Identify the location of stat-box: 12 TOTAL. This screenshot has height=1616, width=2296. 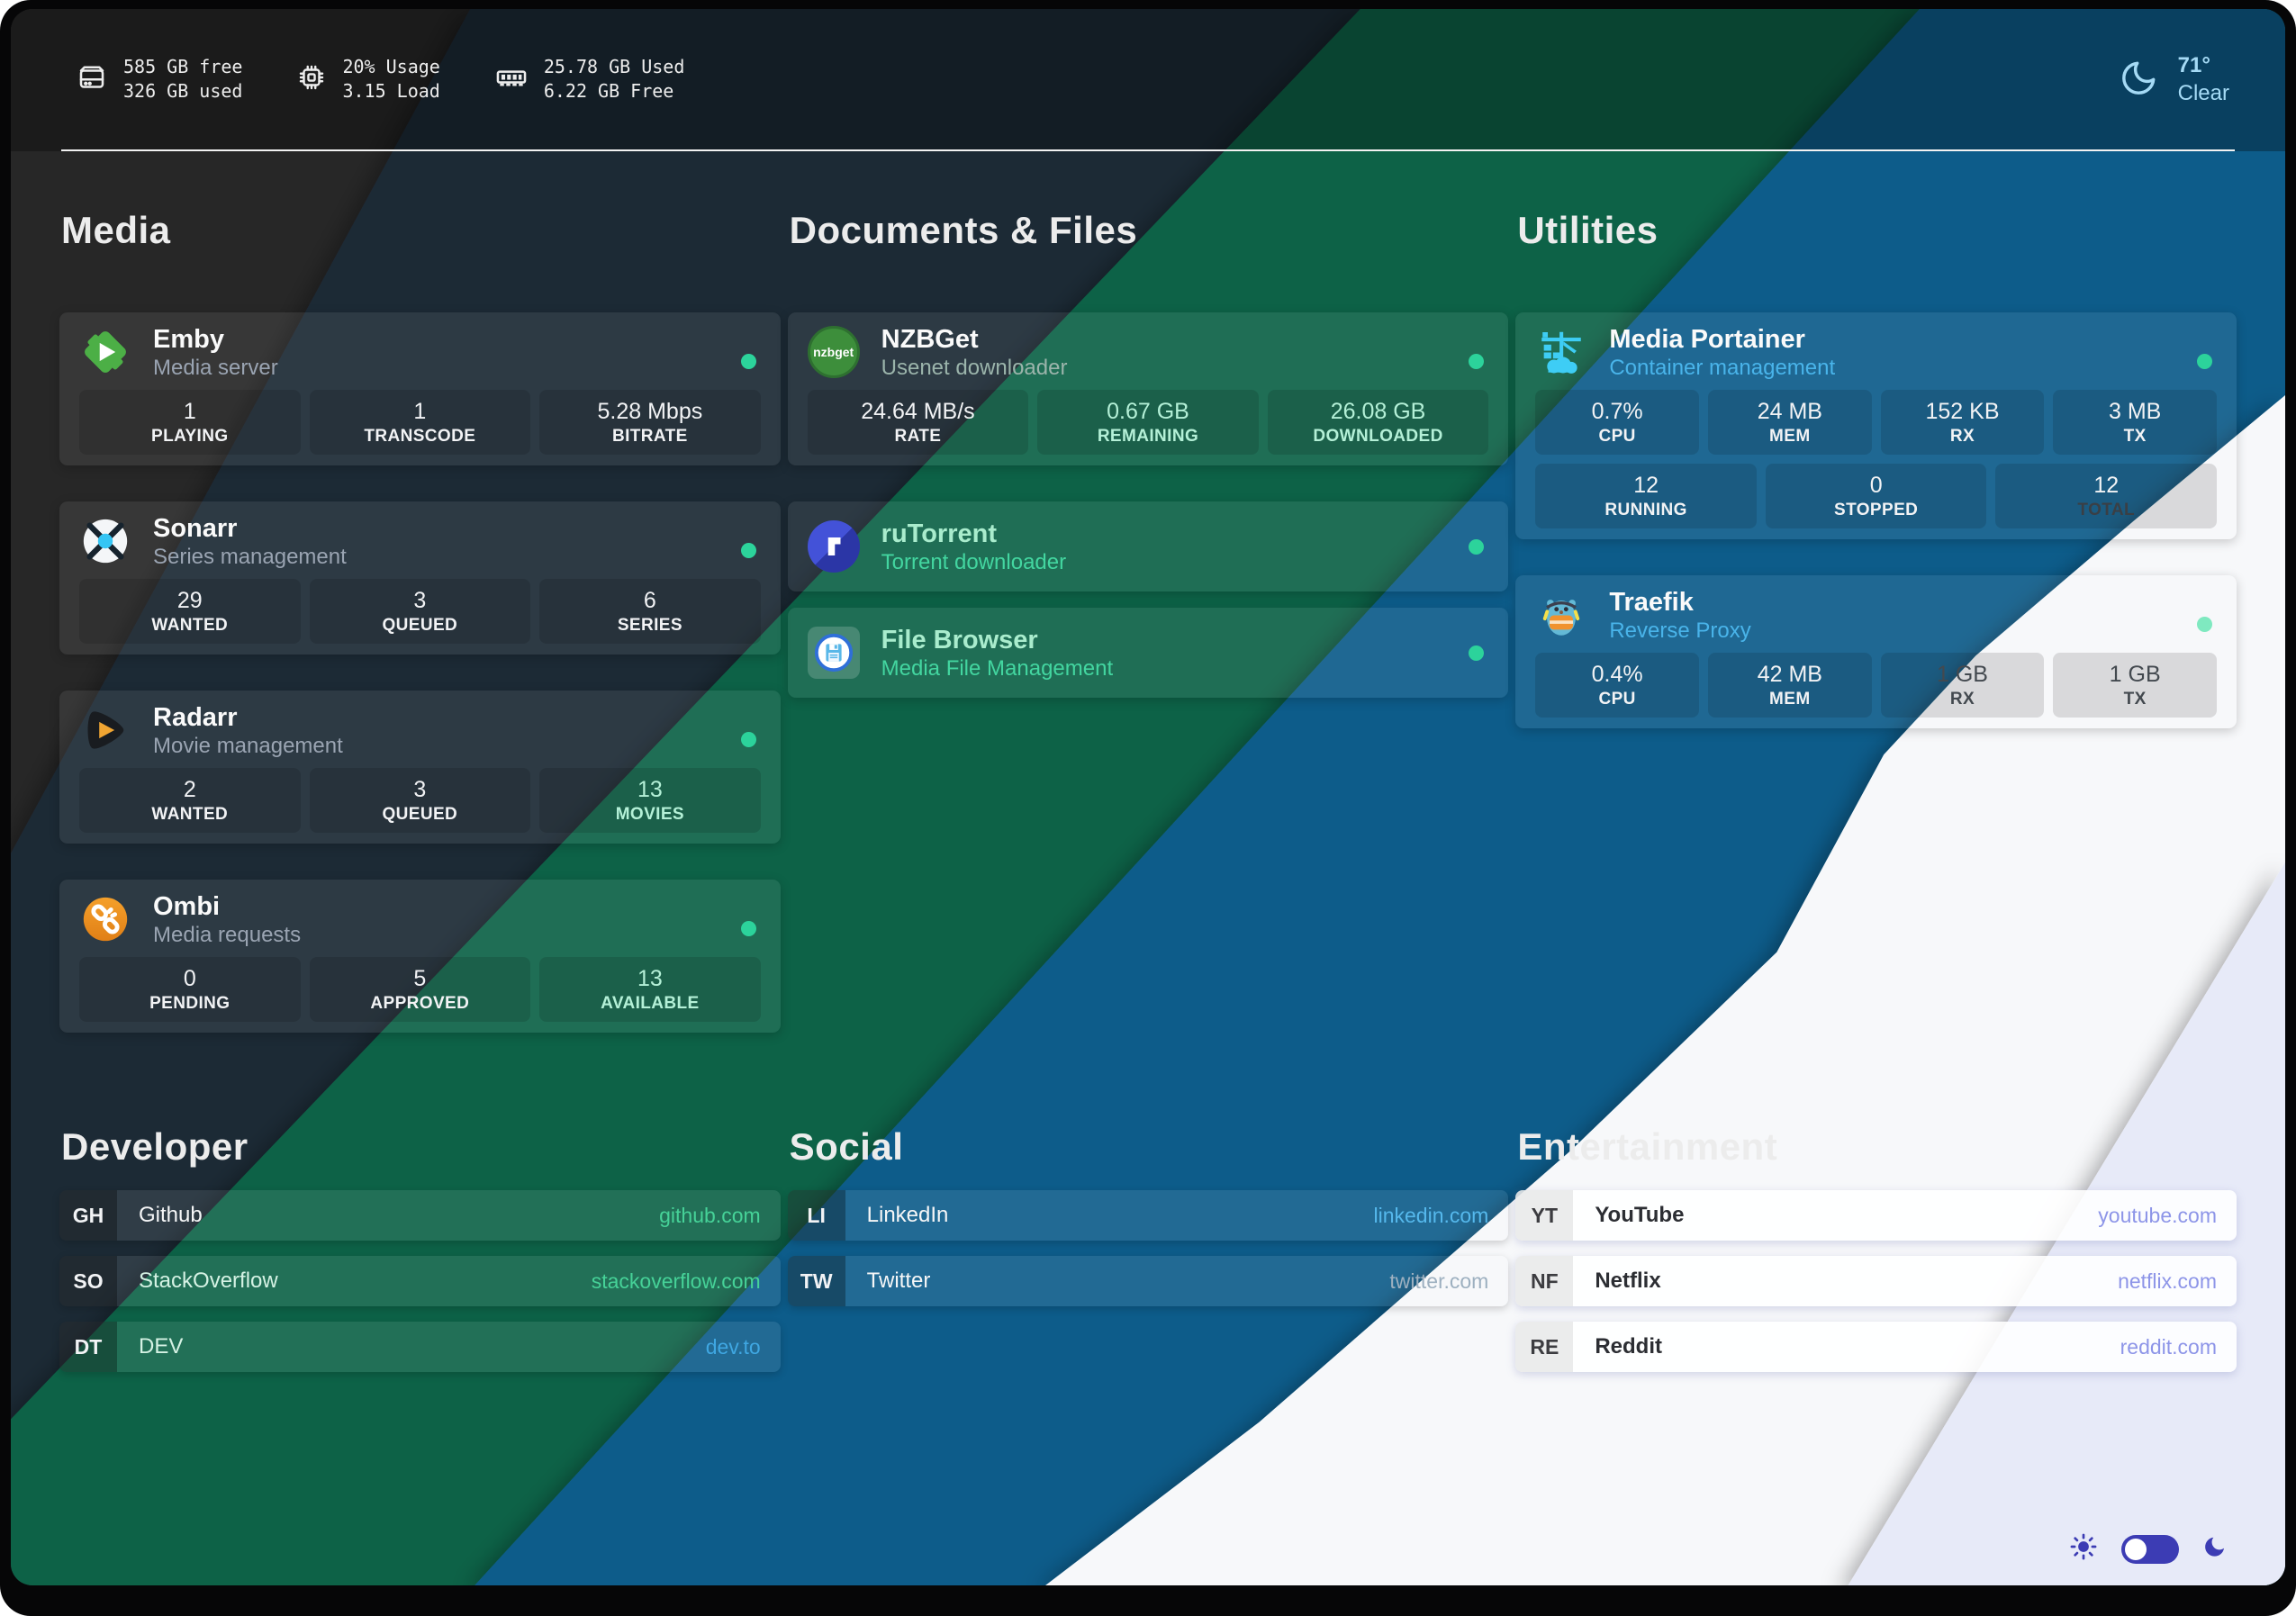
(2106, 496).